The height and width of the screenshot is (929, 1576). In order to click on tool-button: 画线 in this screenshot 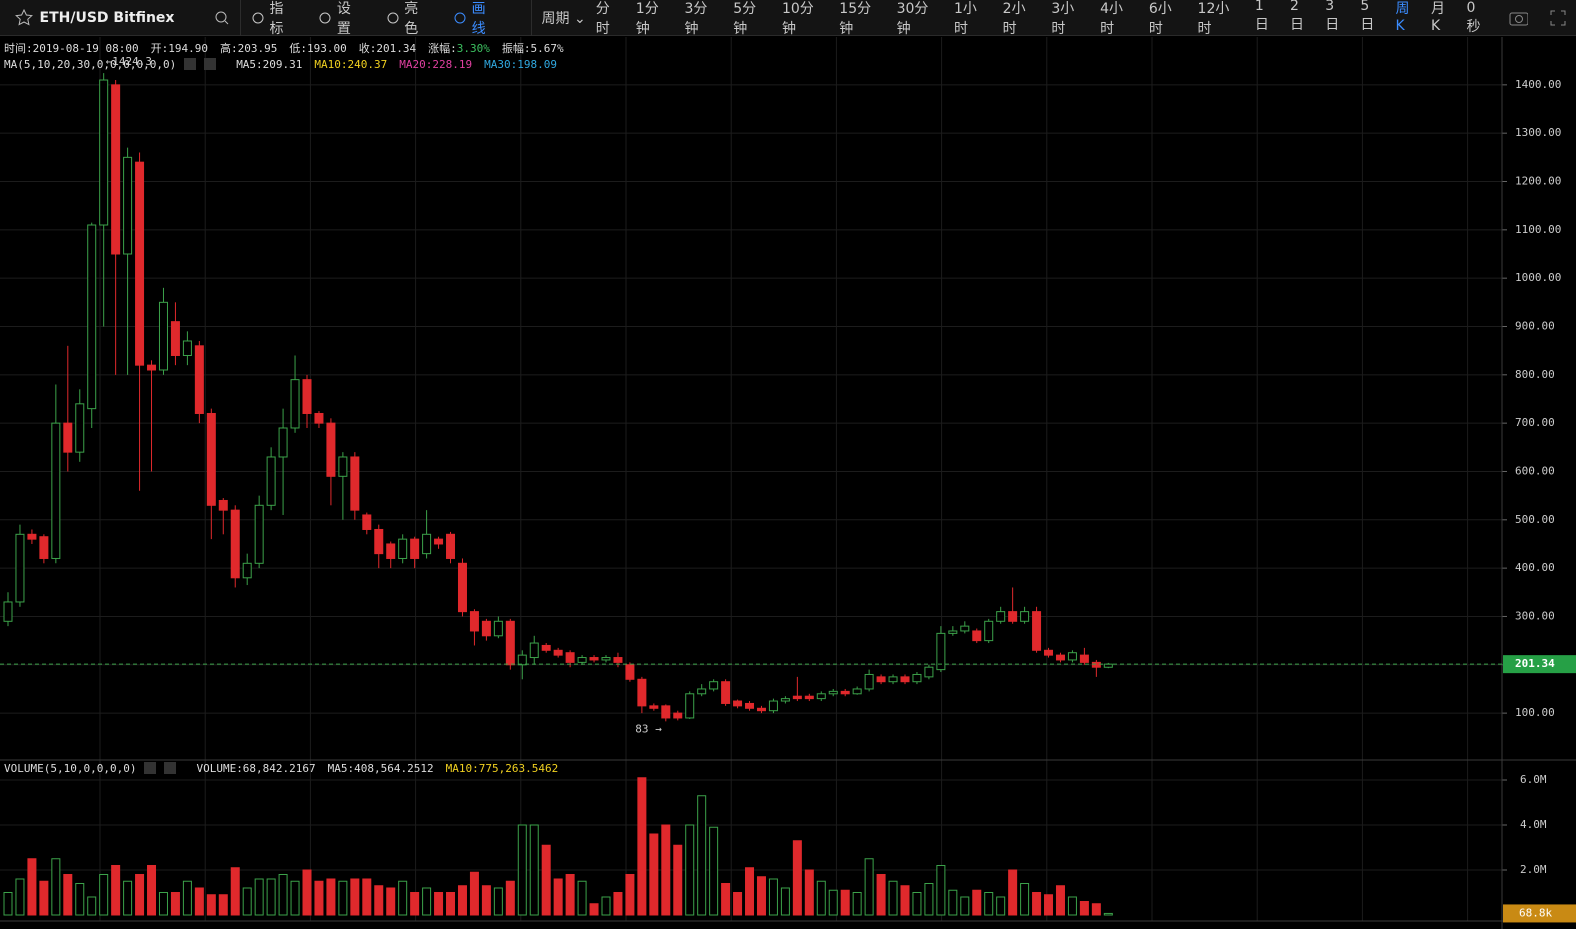, I will do `click(475, 19)`.